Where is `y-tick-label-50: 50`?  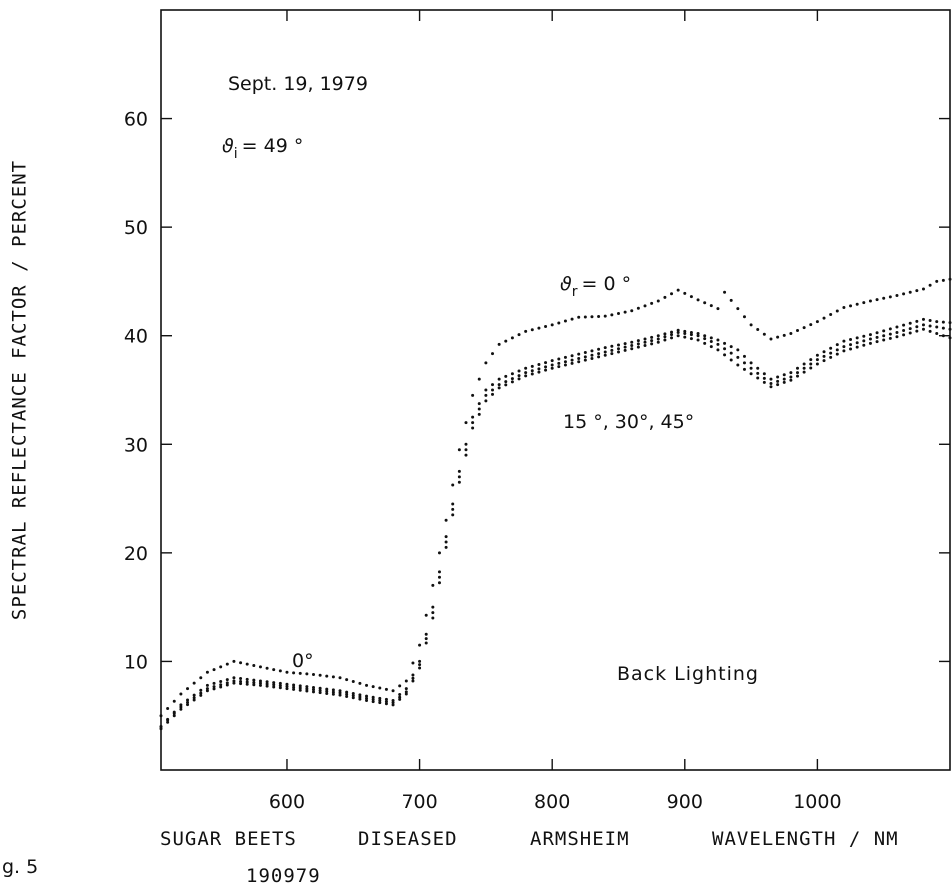 y-tick-label-50: 50 is located at coordinates (136, 228).